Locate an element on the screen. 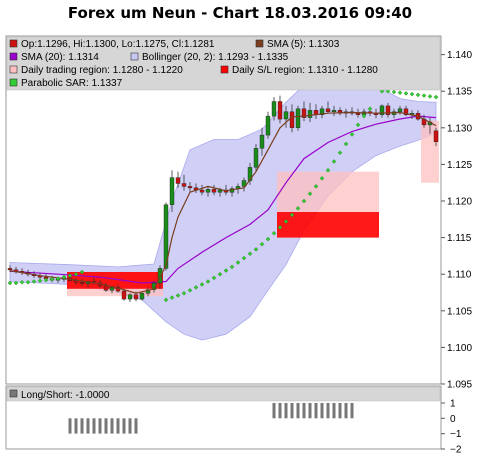 The height and width of the screenshot is (457, 480). legend-swatch-longshort is located at coordinates (13, 393).